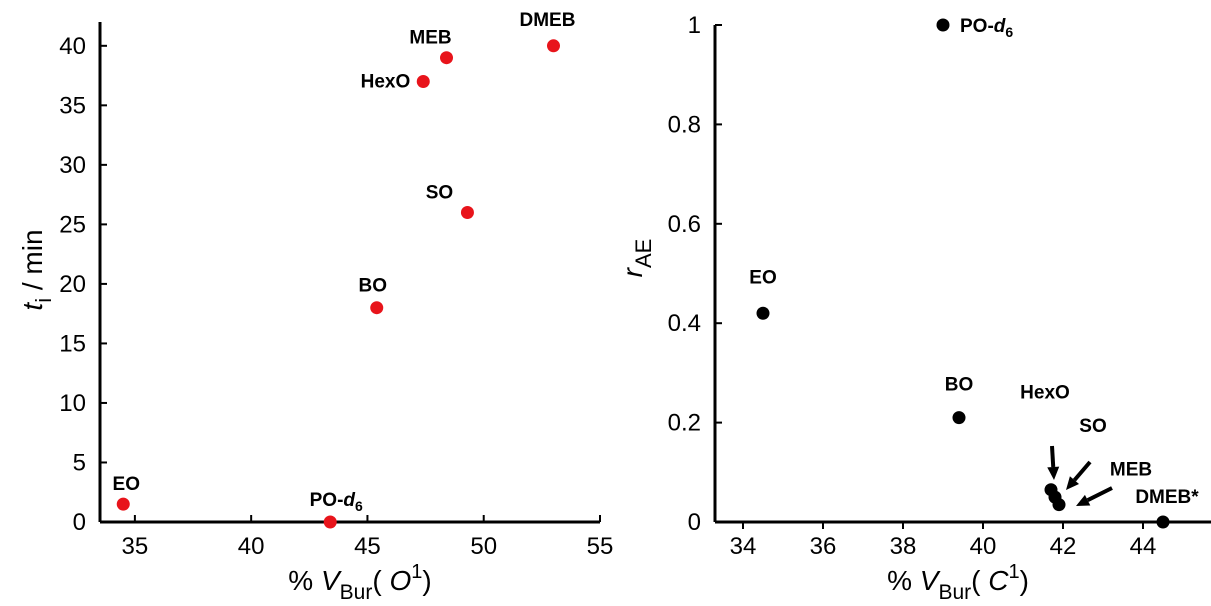 Image resolution: width=1211 pixels, height=606 pixels. Describe the element at coordinates (903, 546) in the screenshot. I see `x-tick-label: 38` at that location.